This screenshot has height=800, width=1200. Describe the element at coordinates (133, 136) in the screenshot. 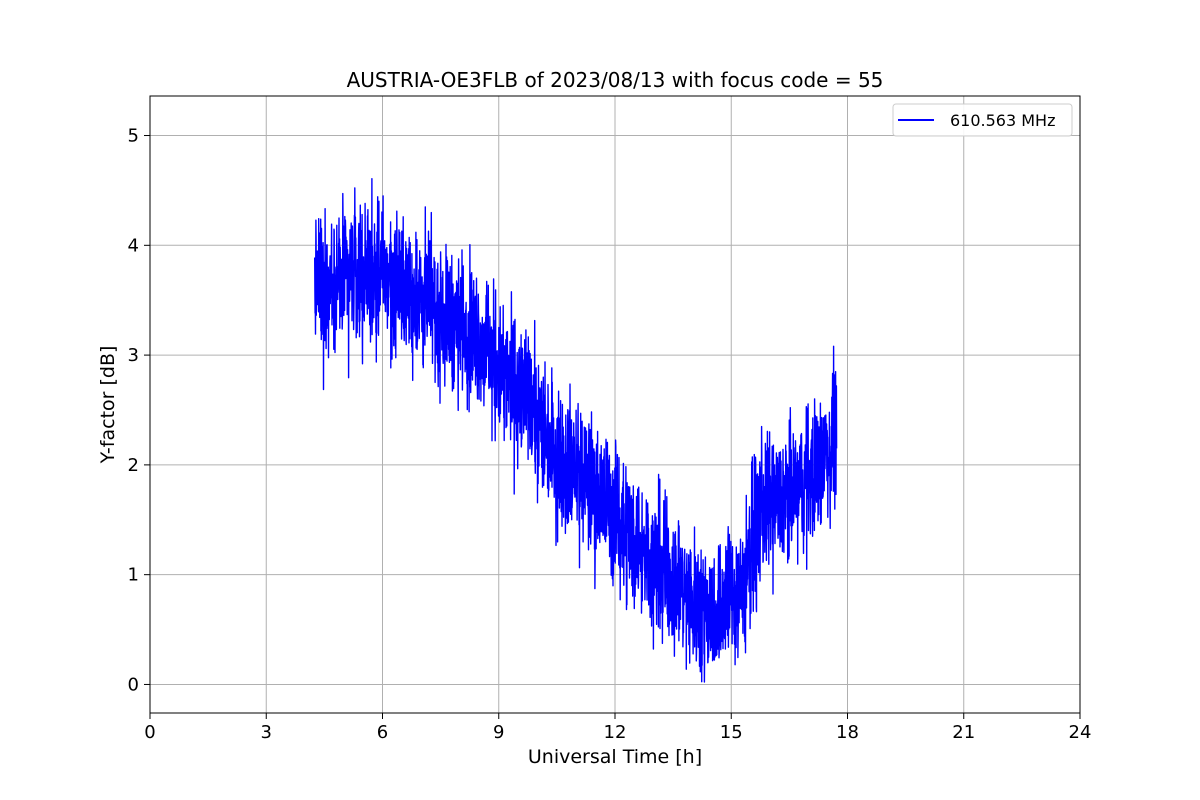

I see `y-tick-label: 5` at that location.